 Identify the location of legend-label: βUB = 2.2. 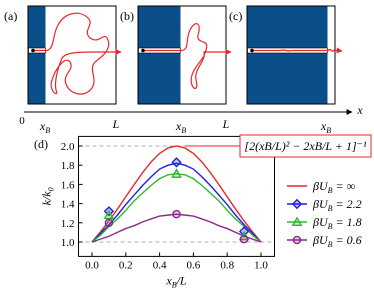
(337, 205).